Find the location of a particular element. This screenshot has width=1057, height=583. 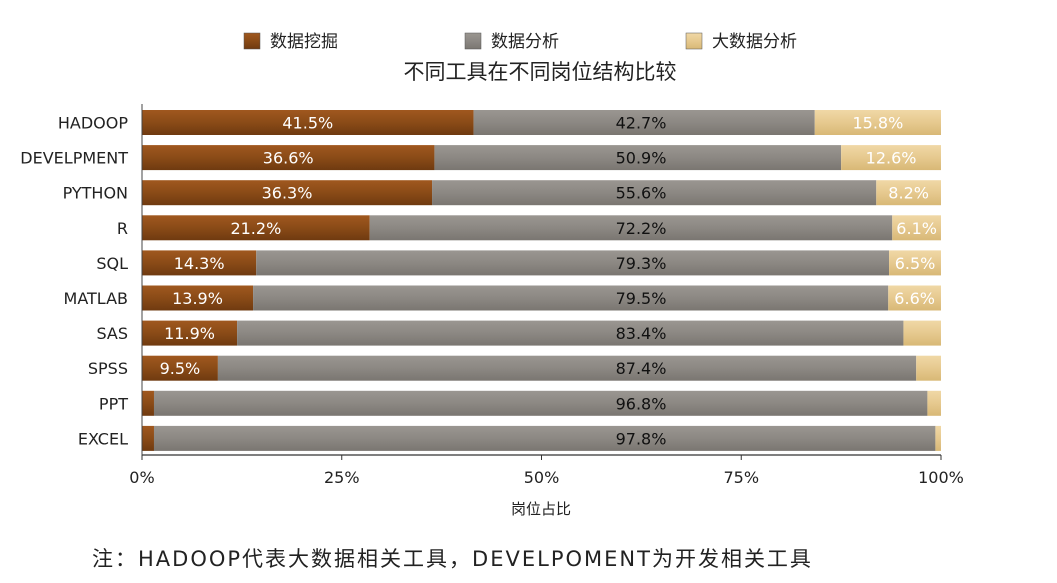

legend-label-2: 大数据分析 is located at coordinates (754, 42).